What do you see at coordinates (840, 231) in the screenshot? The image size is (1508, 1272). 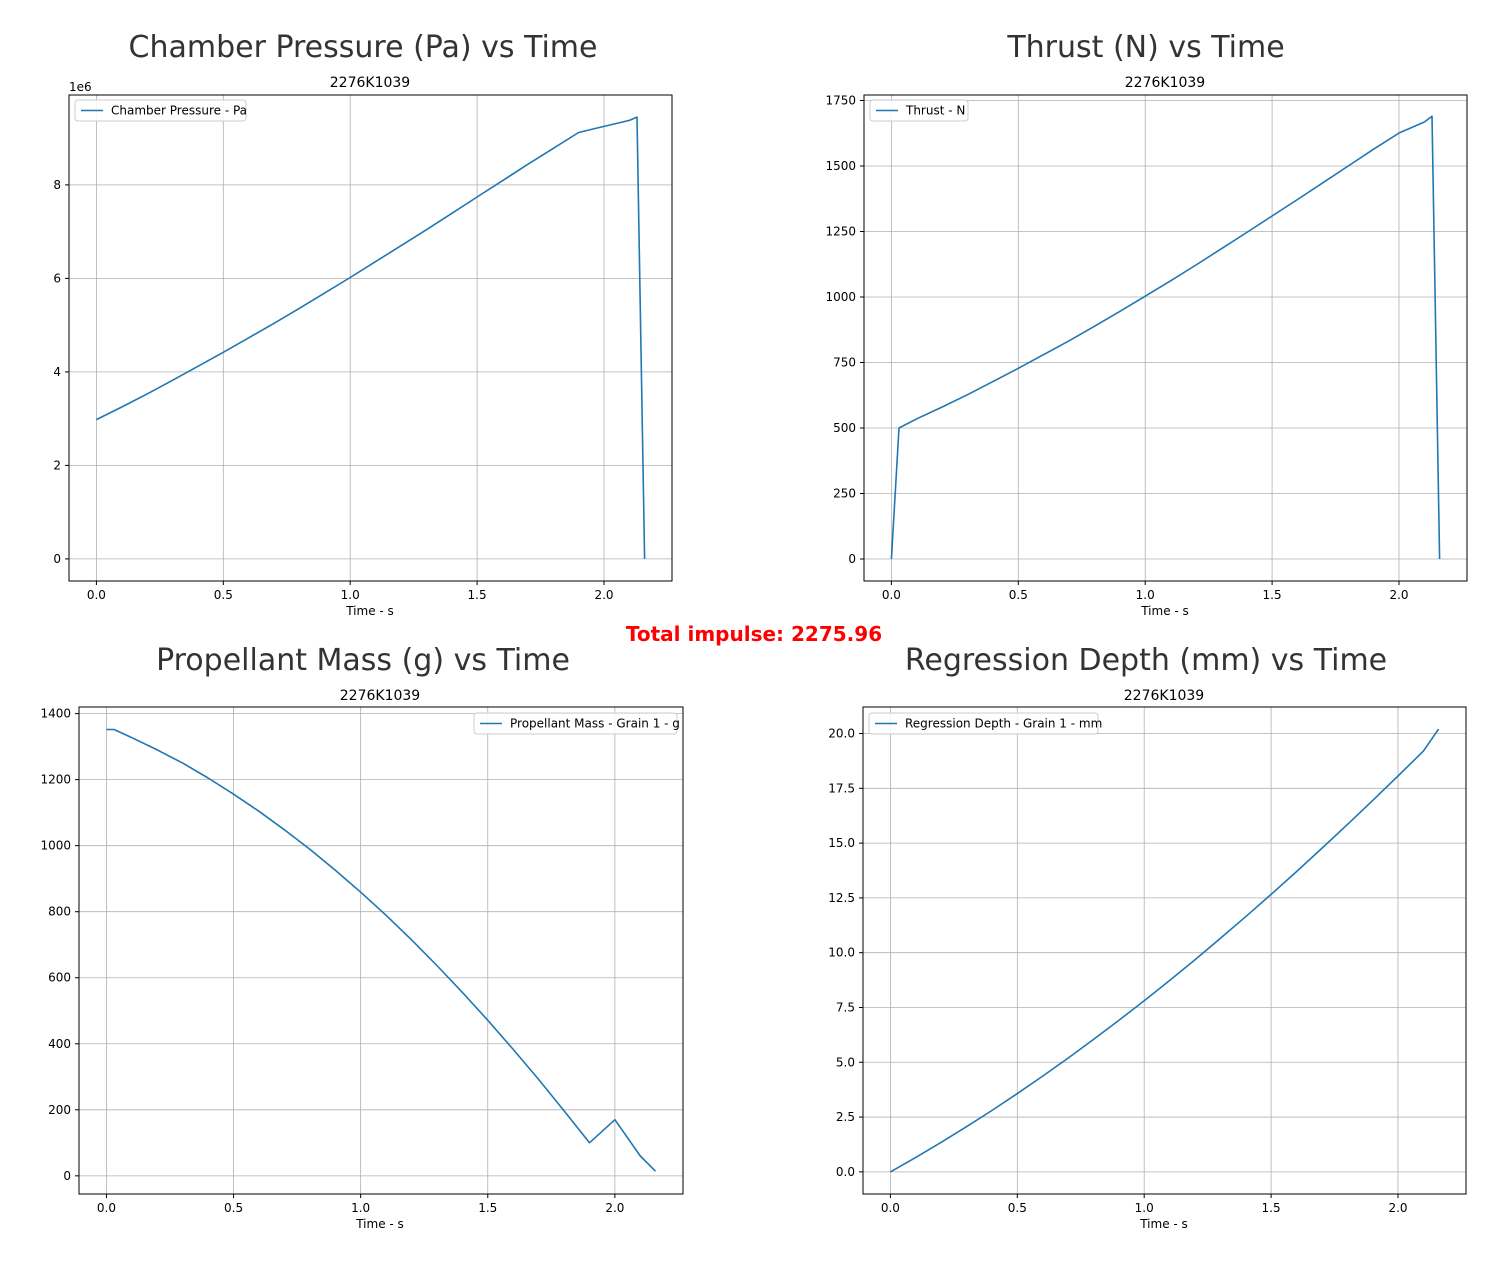 I see `y-tick-label: 1250` at bounding box center [840, 231].